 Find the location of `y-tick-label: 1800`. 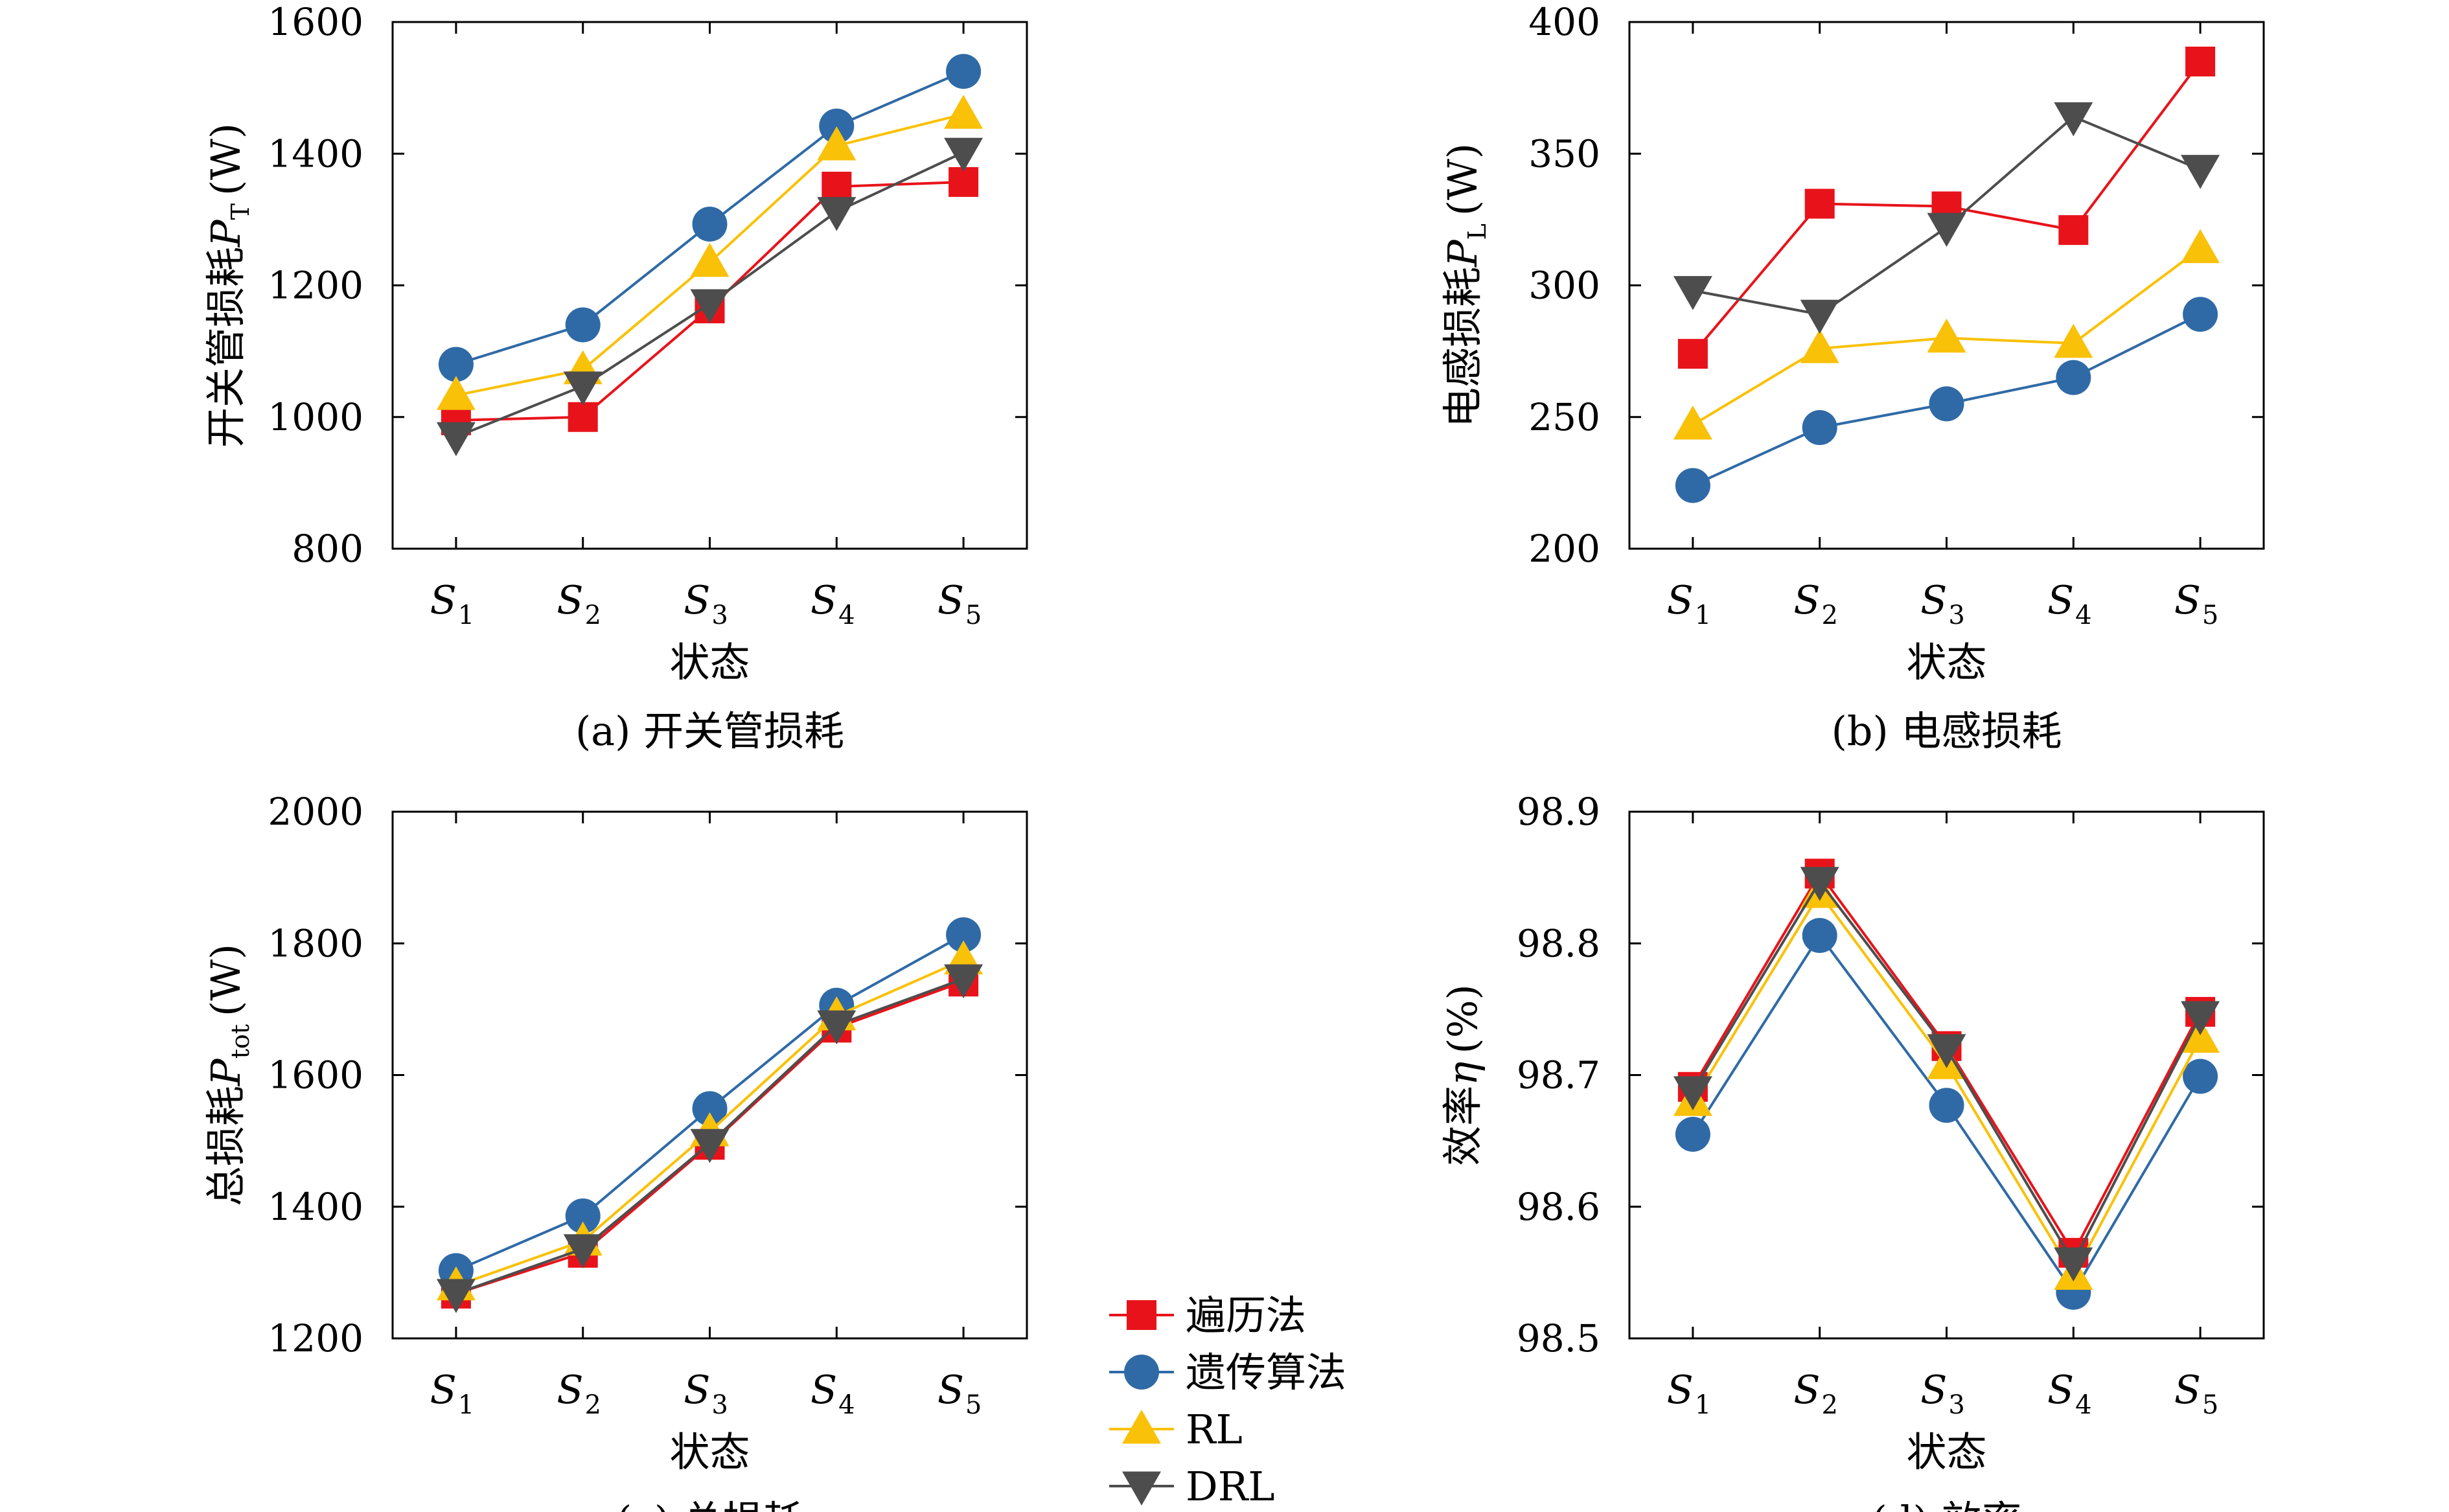

y-tick-label: 1800 is located at coordinates (315, 943).